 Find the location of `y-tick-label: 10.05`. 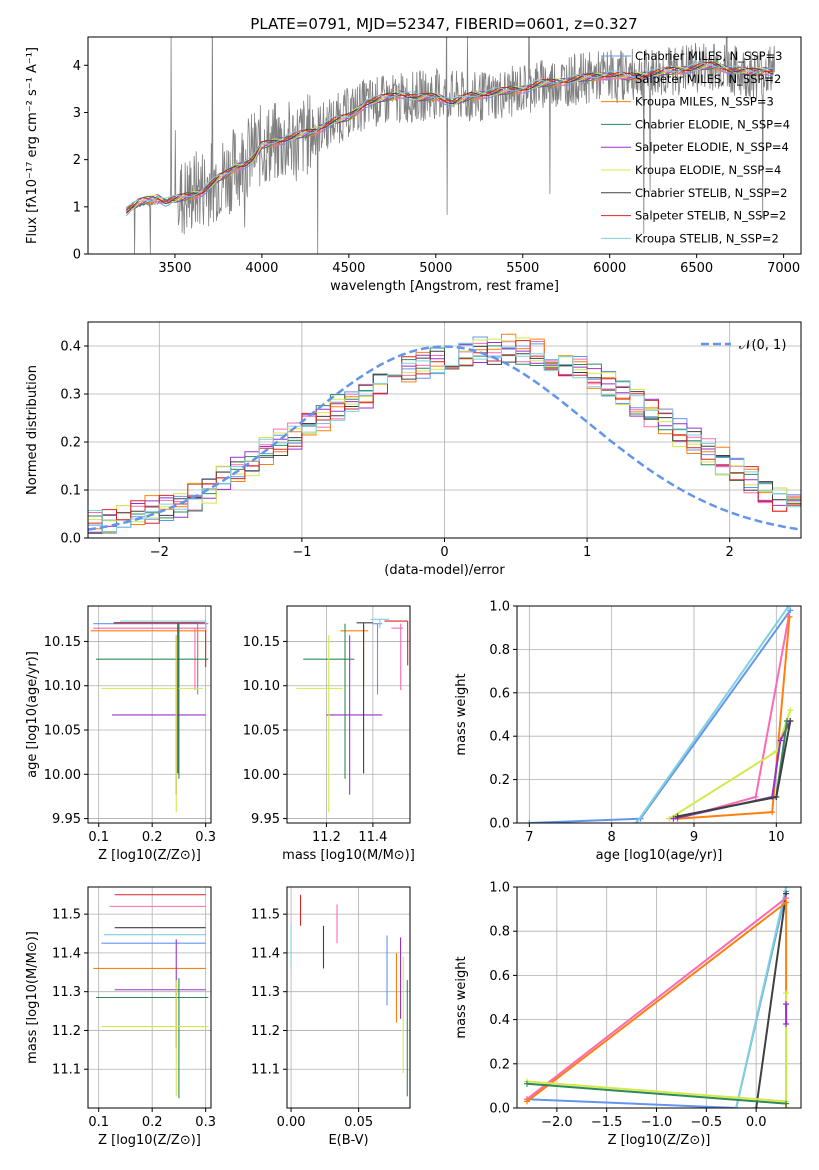

y-tick-label: 10.05 is located at coordinates (261, 731).